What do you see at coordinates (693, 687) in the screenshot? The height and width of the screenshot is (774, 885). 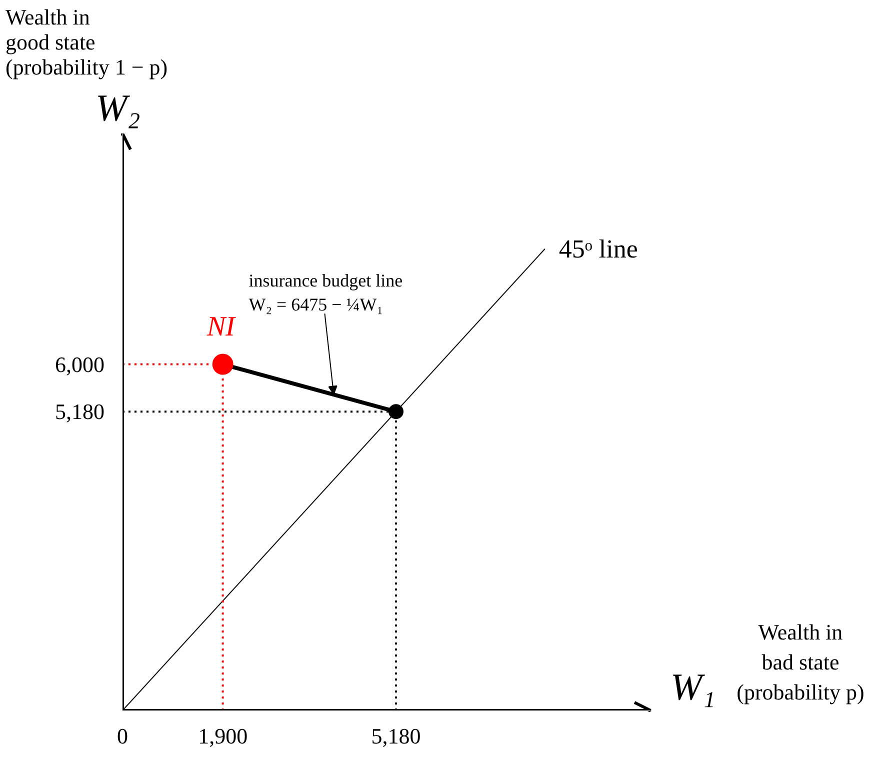 I see `x-axis-title: W₁` at bounding box center [693, 687].